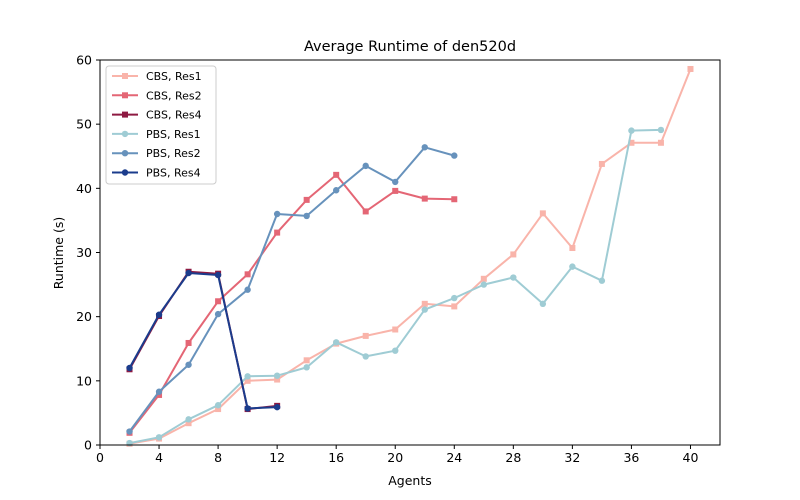  I want to click on x-tick-label: 16, so click(336, 457).